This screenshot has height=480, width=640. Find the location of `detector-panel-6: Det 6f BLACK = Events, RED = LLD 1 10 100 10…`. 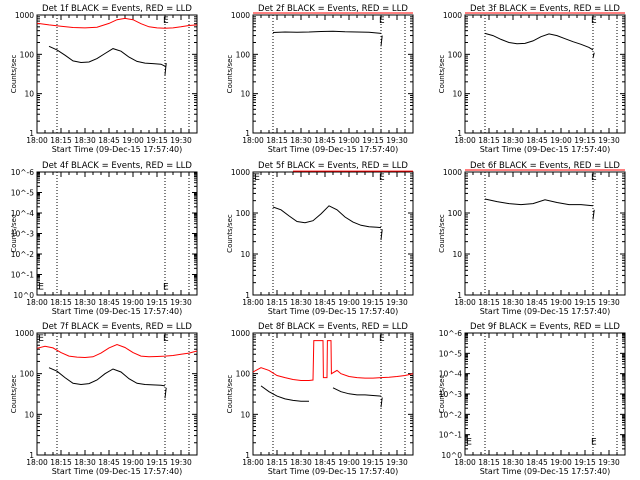

detector-panel-6: Det 6f BLACK = Events, RED = LLD 1 10 100 10… is located at coordinates (532, 238).